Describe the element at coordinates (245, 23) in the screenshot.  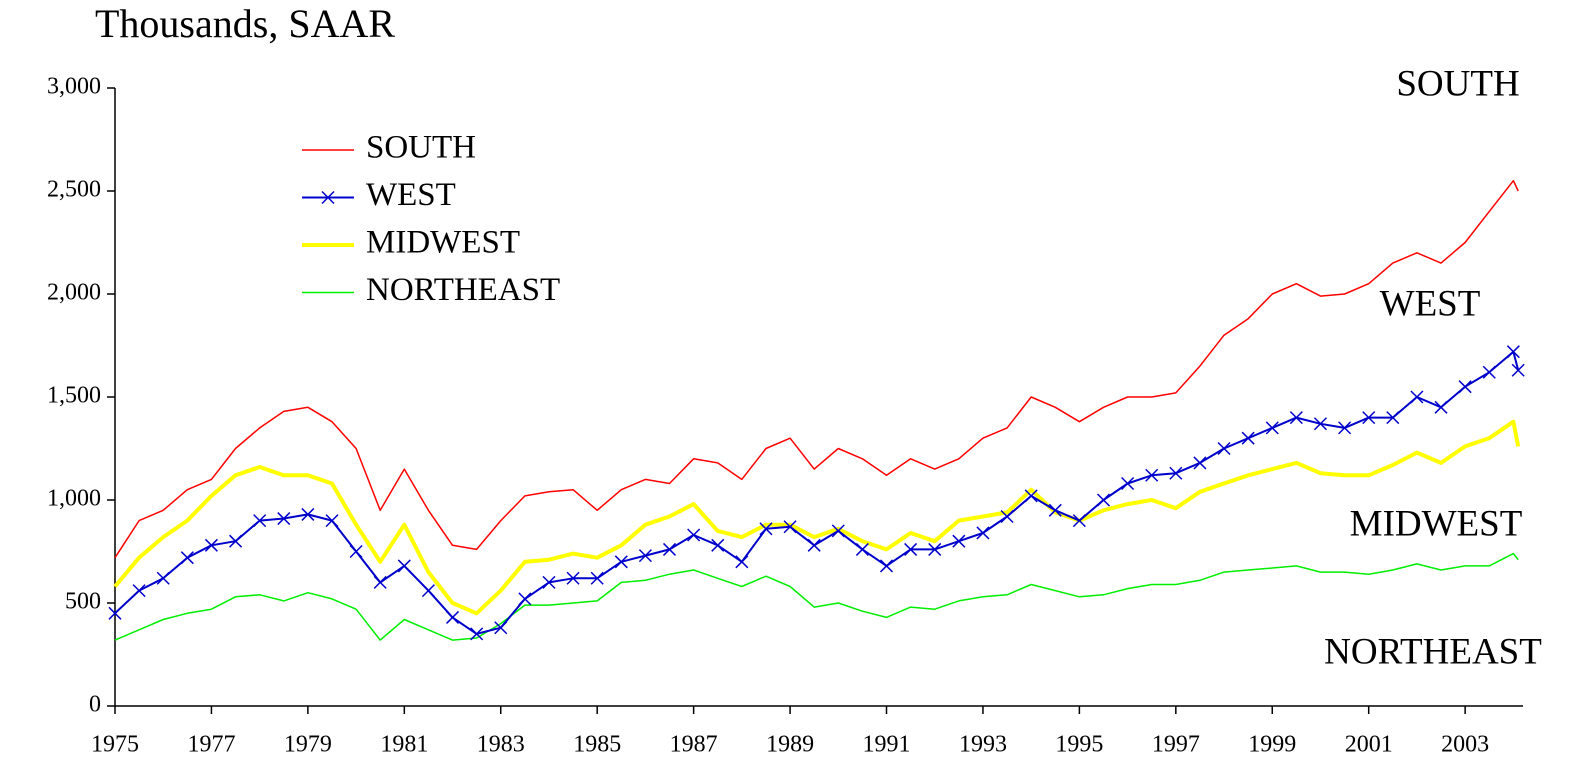
I see `chart-title: Thousands, SAAR` at that location.